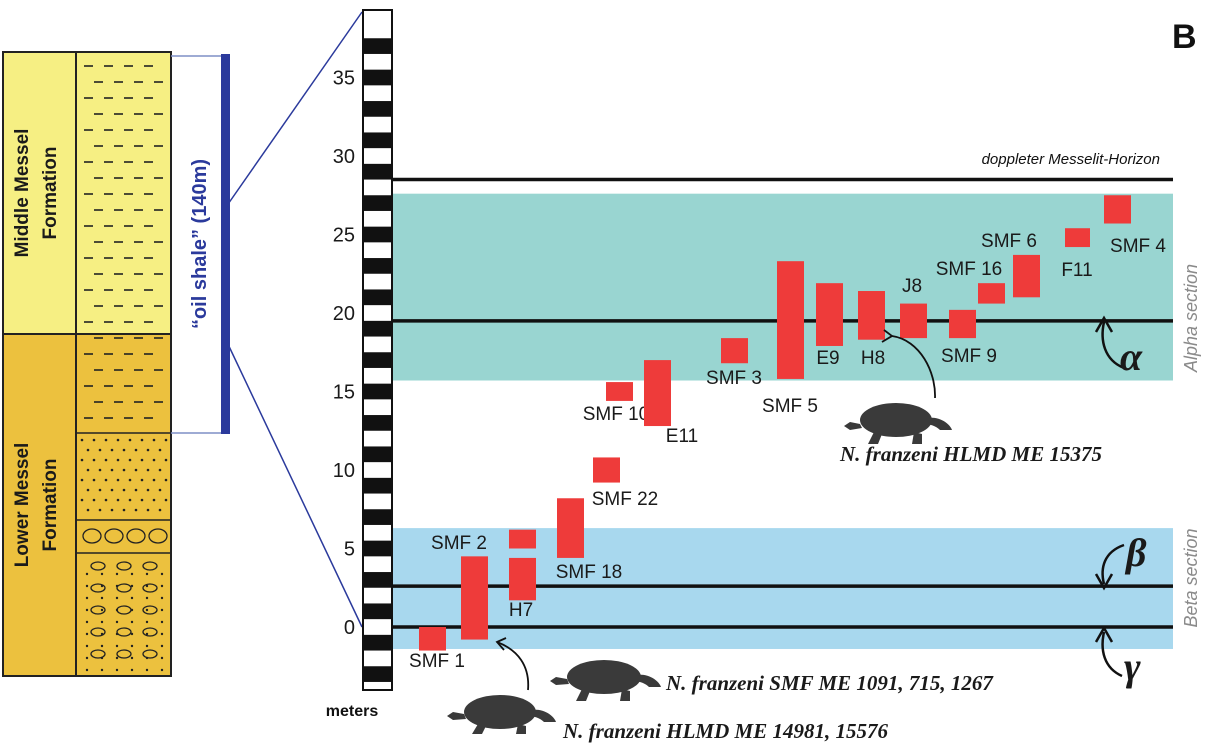 The height and width of the screenshot is (745, 1205). What do you see at coordinates (225, 244) in the screenshot?
I see `oil-shale-bar` at bounding box center [225, 244].